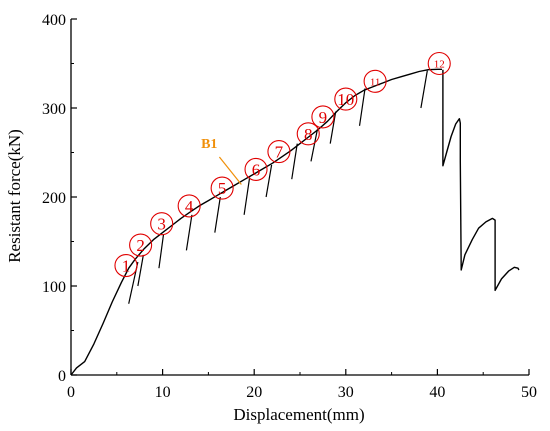 This screenshot has width=550, height=431. What do you see at coordinates (54, 109) in the screenshot?
I see `y-tick-label-300: 300` at bounding box center [54, 109].